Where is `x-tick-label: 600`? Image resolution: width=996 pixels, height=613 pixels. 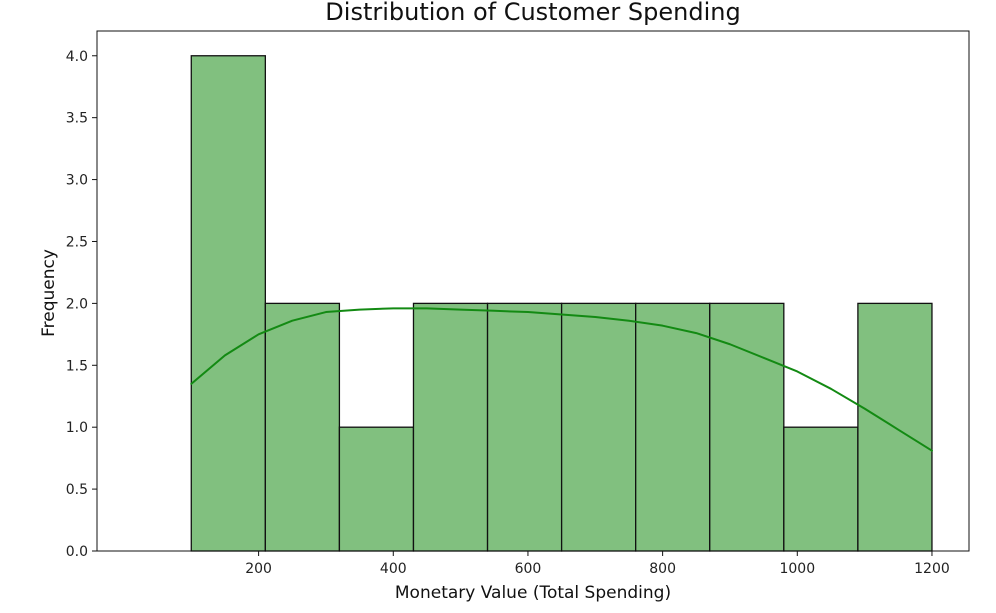 x-tick-label: 600 is located at coordinates (528, 569).